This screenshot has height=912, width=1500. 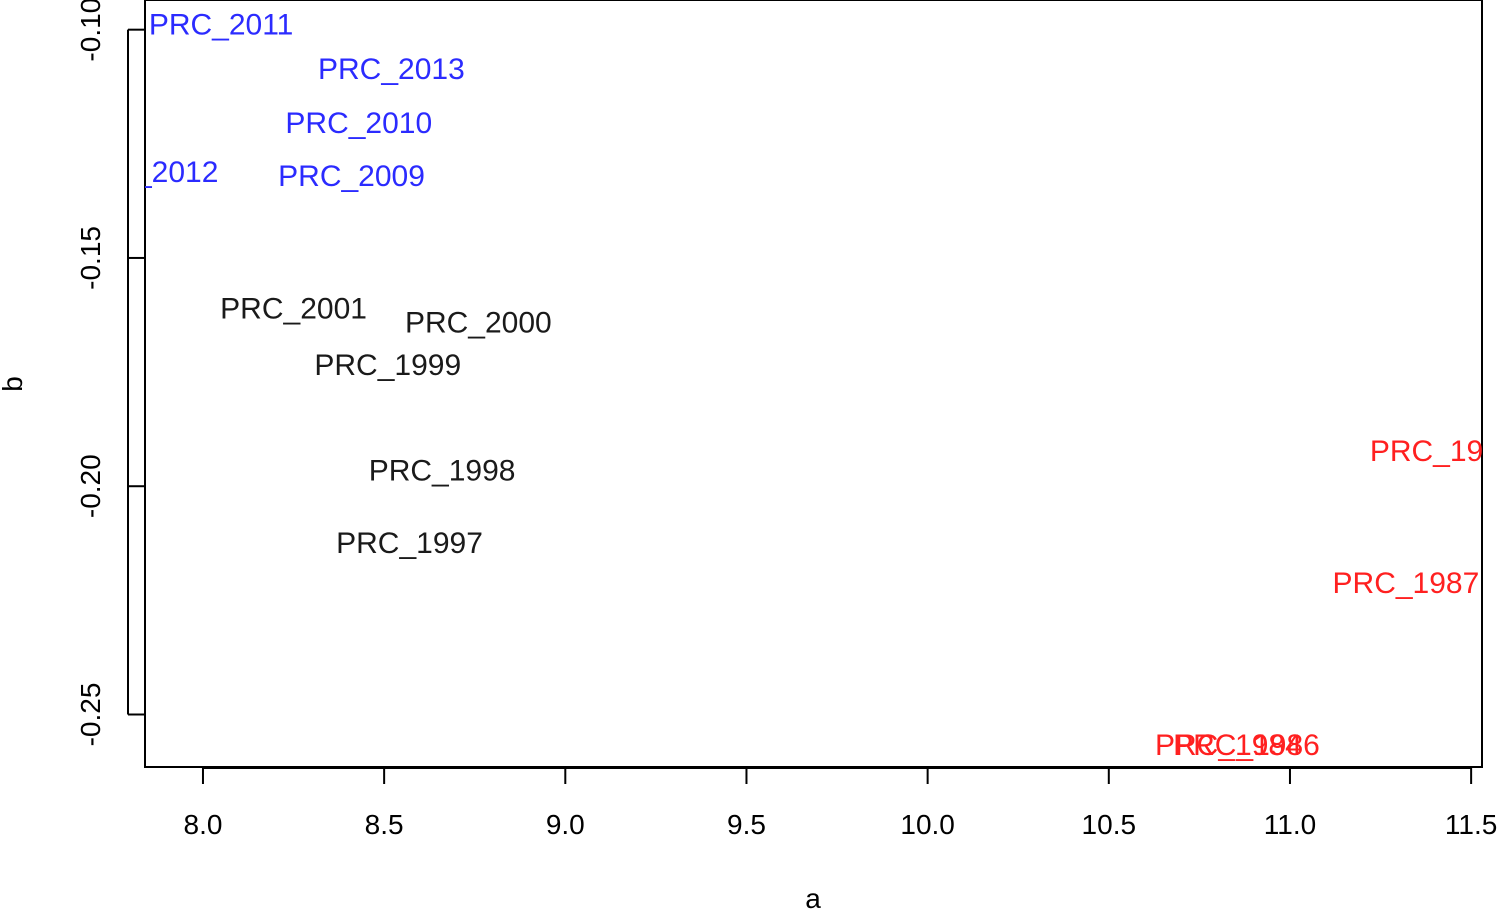 I want to click on x-tick-label: 8.5, so click(x=384, y=824).